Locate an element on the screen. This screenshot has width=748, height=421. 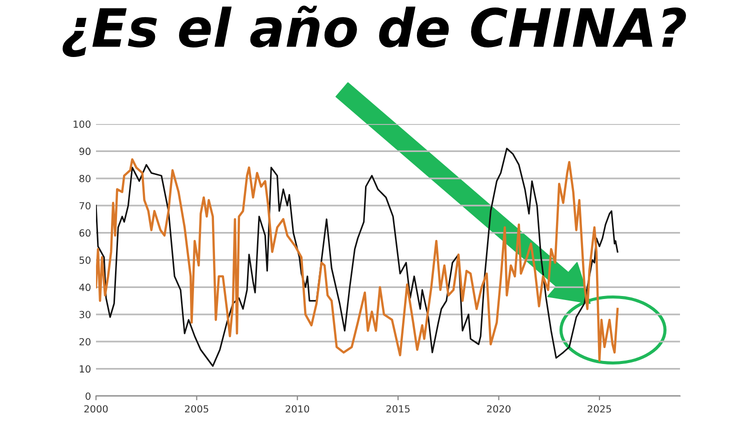
y-tick-label: 20 is located at coordinates (84, 342).